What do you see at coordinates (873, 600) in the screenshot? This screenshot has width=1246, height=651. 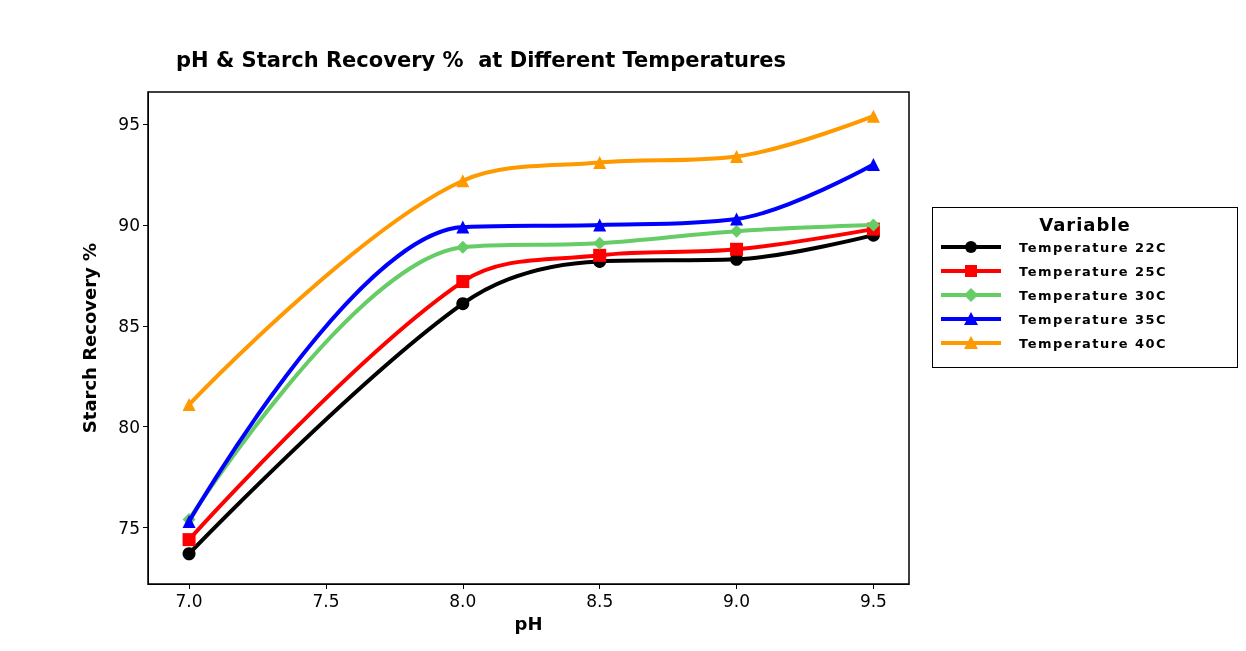 I see `x-tick-label: 9.5` at bounding box center [873, 600].